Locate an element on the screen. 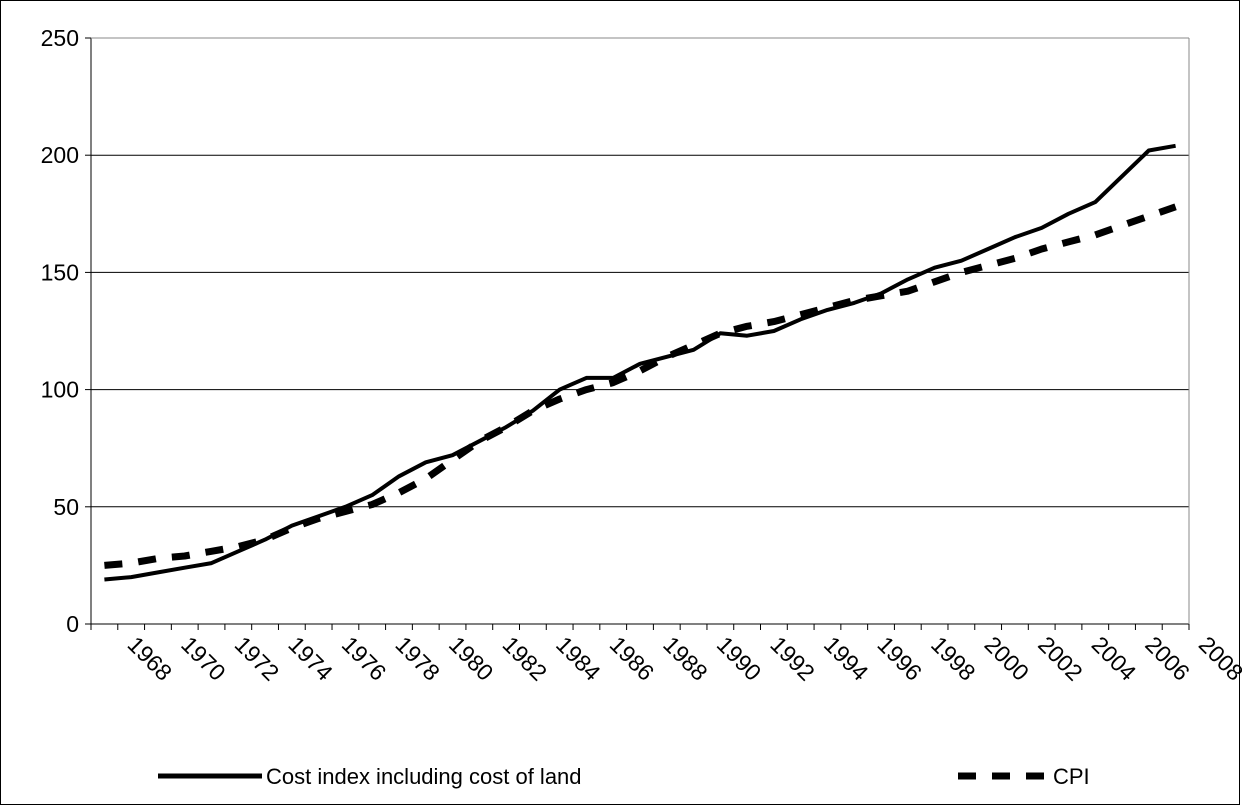  x-tick-label: 2002 is located at coordinates (1060, 658).